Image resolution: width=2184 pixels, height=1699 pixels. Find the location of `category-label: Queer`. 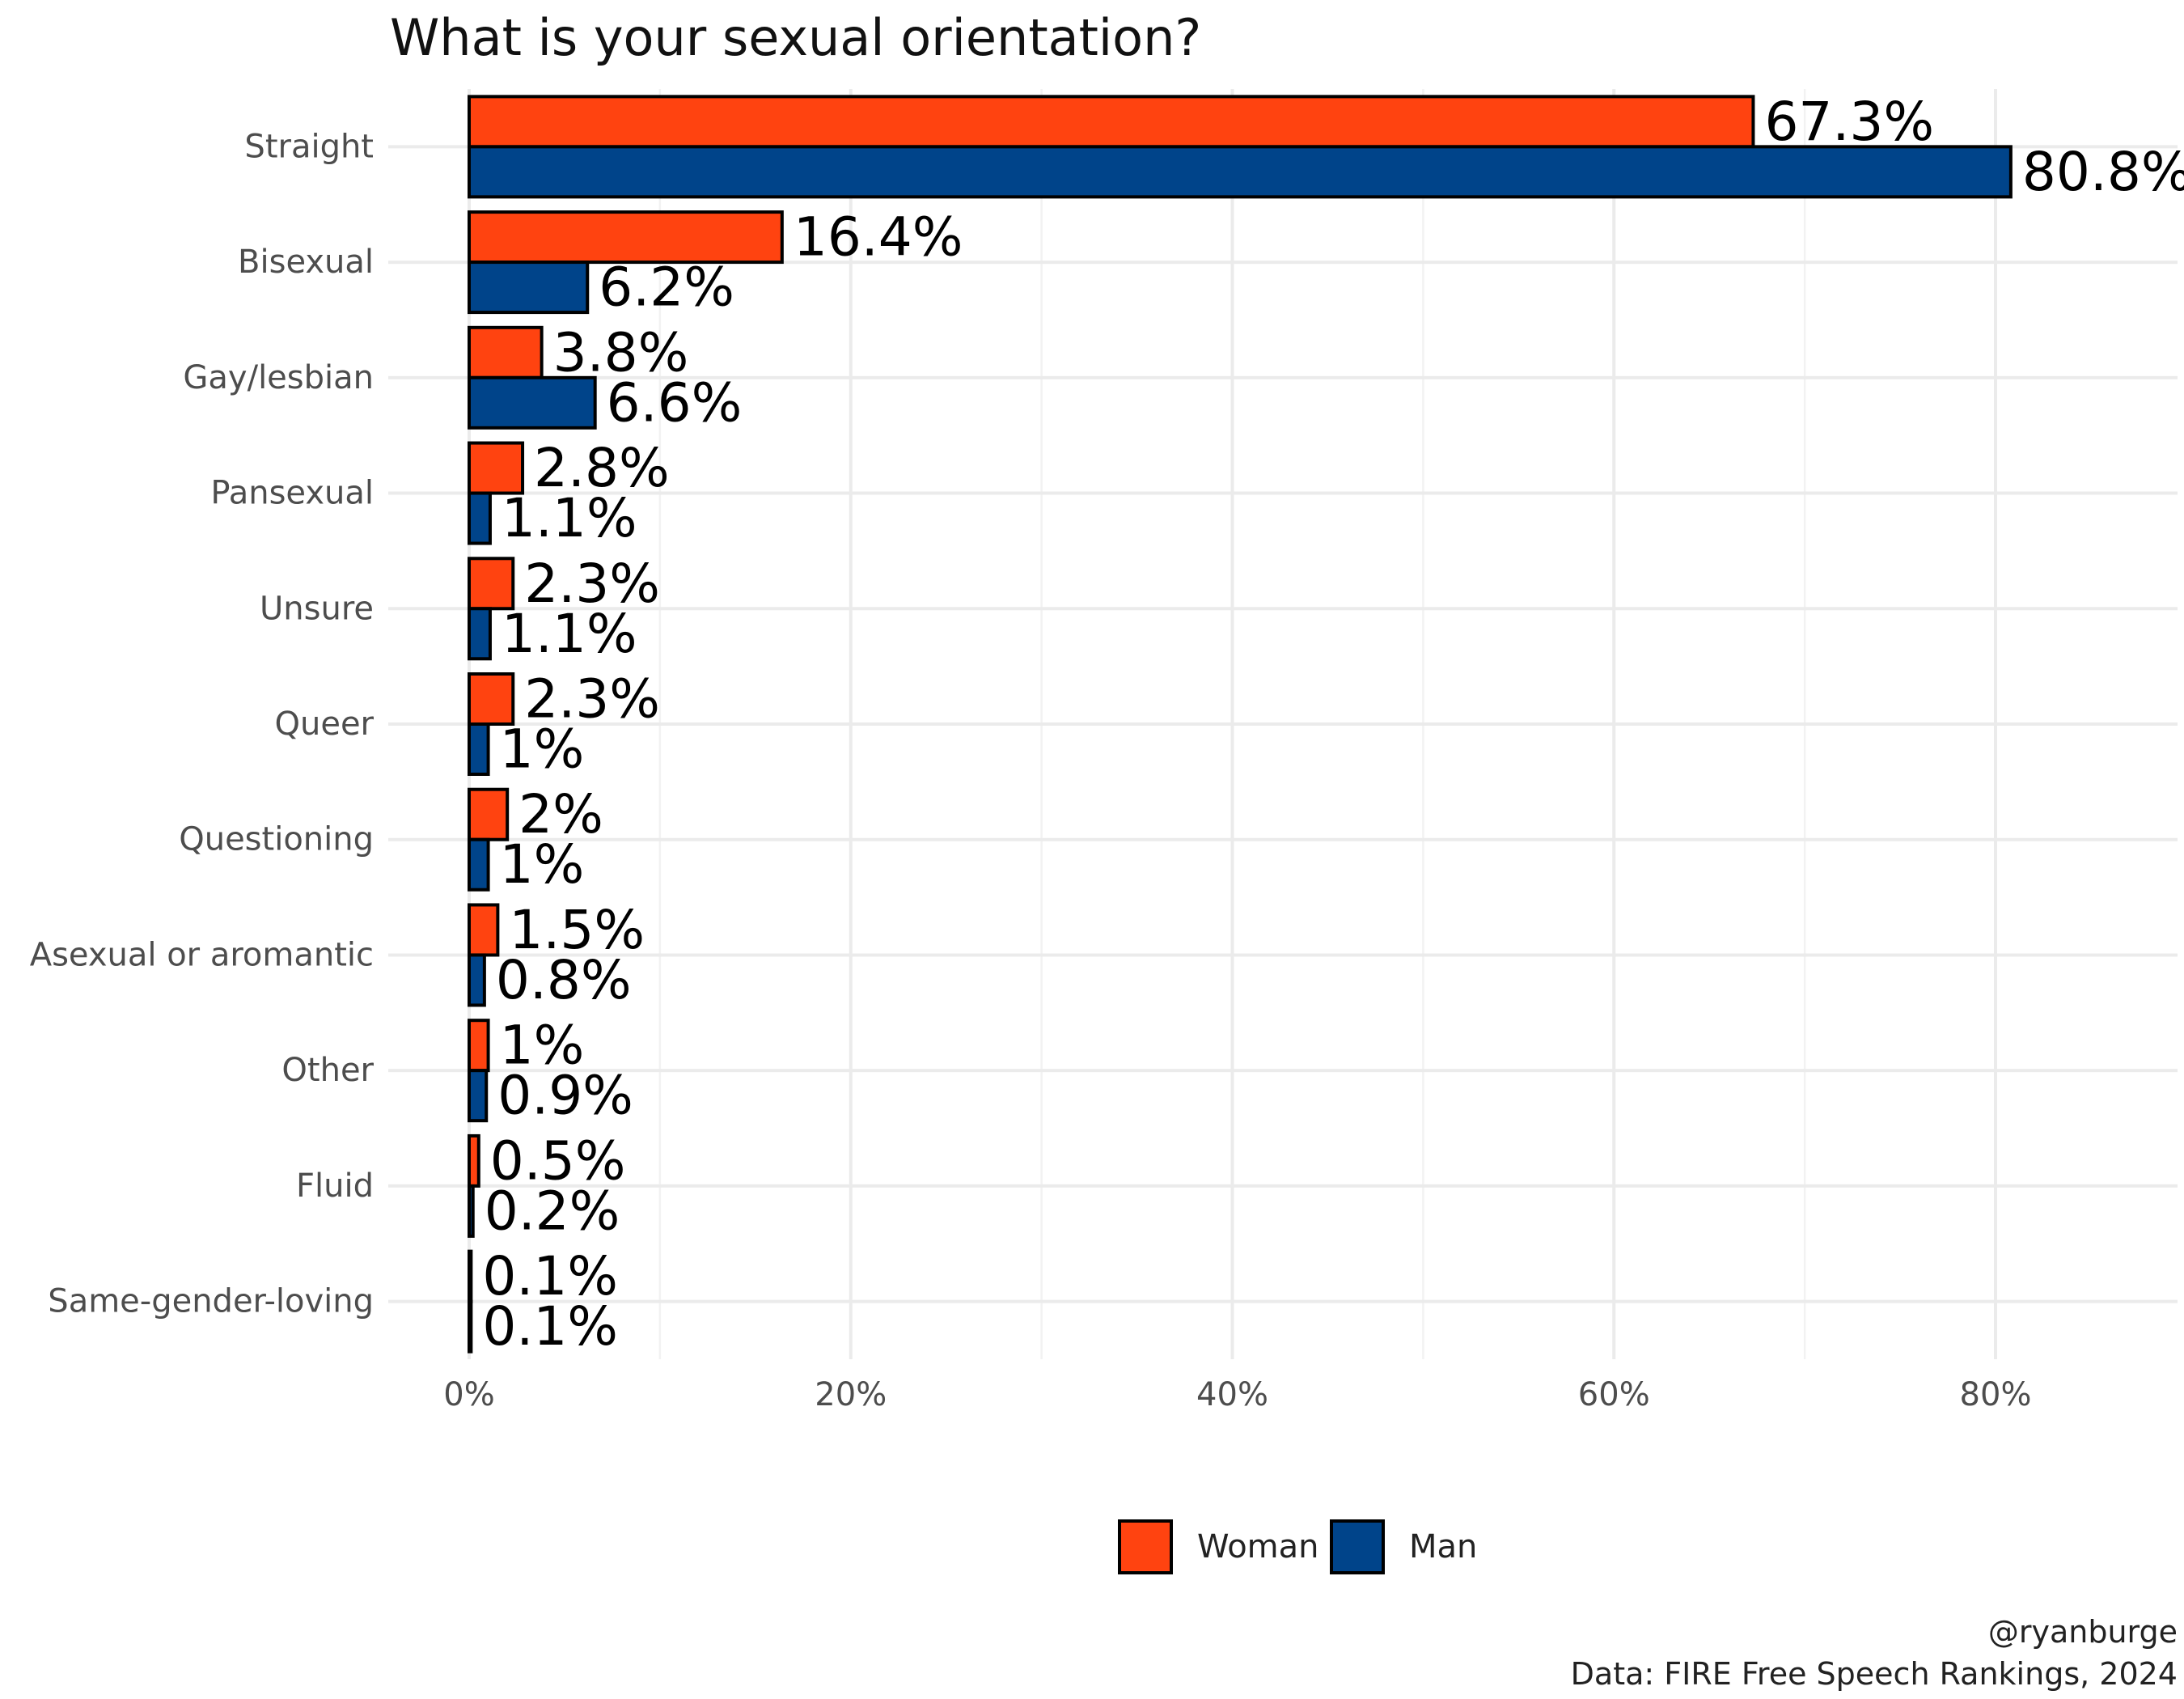

category-label: Queer is located at coordinates (325, 724).